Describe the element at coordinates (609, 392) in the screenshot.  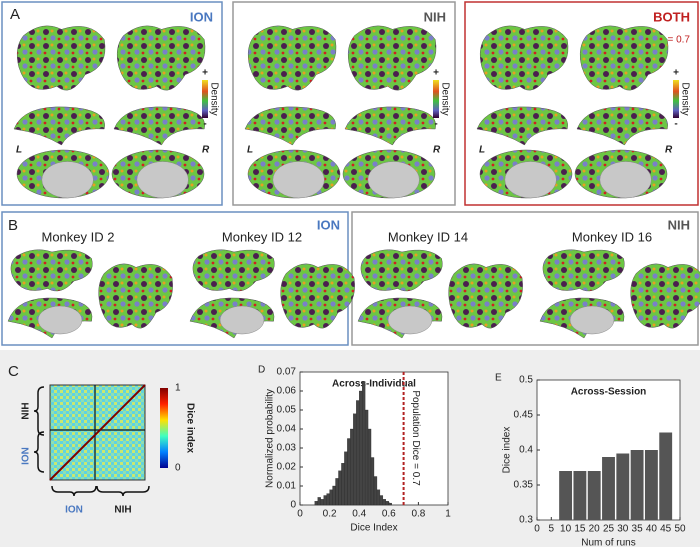
I see `chart-title: Across-Session` at that location.